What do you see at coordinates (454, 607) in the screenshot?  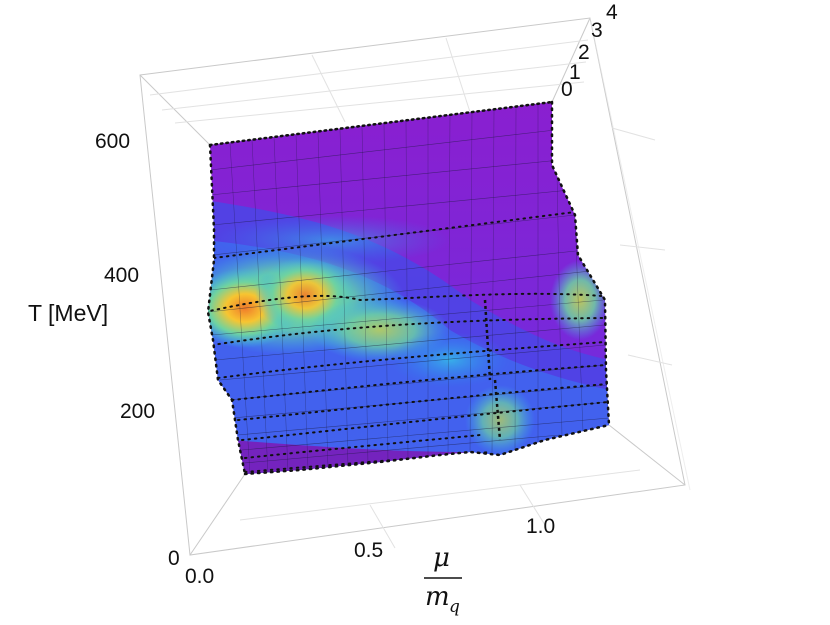 I see `x-axis-title-subscript: q` at bounding box center [454, 607].